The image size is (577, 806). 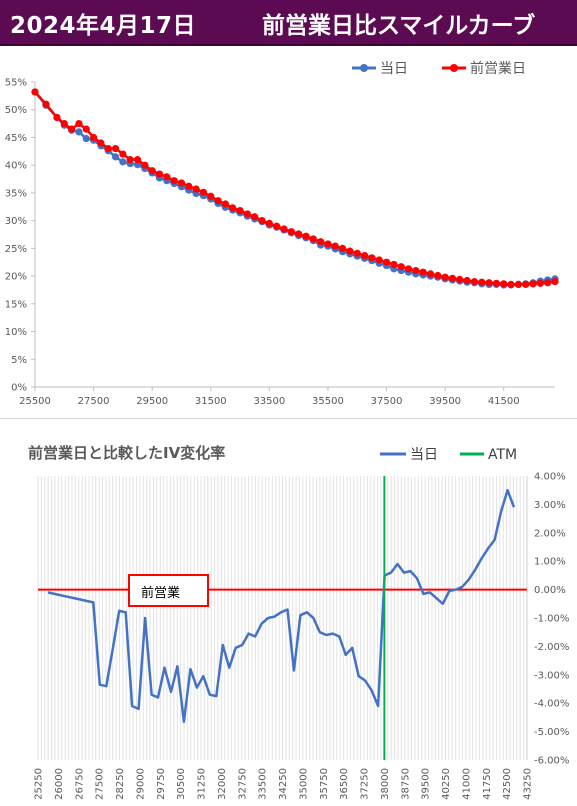 I want to click on y-tick-label: 1.00%, so click(x=550, y=562).